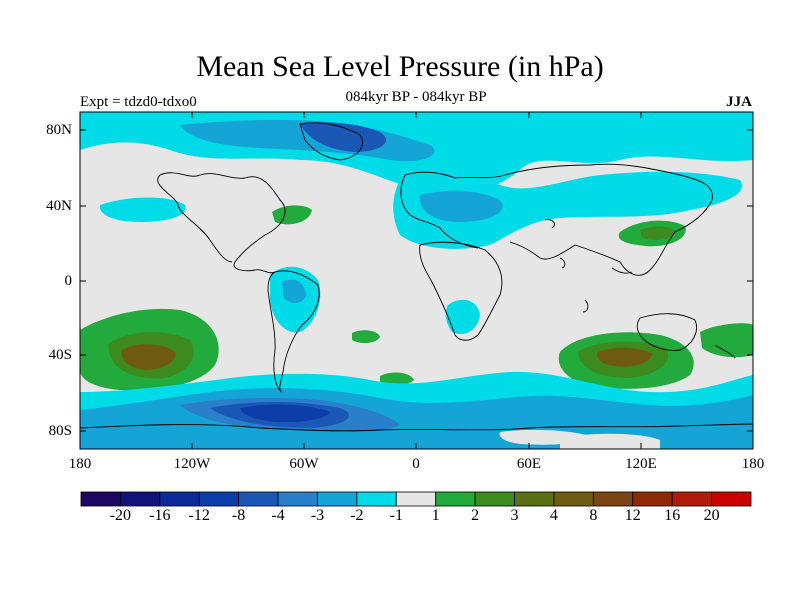 The height and width of the screenshot is (600, 800). I want to click on colorbar-label: -12, so click(199, 515).